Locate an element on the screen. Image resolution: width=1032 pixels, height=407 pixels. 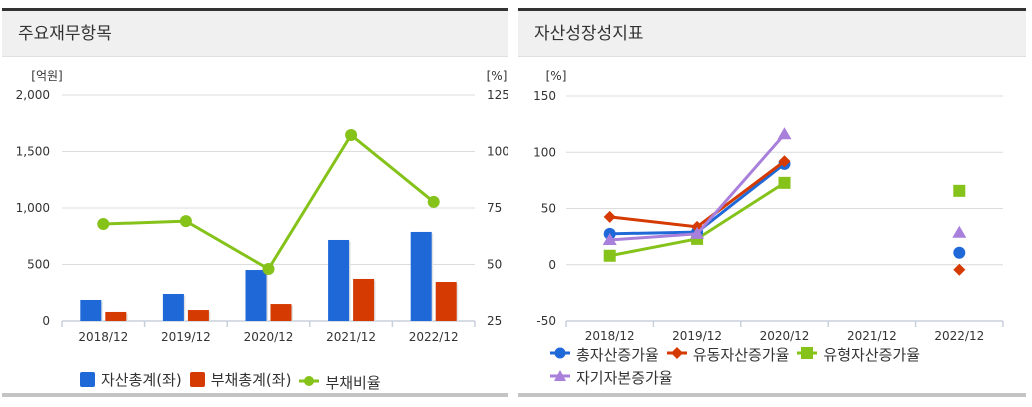
y-axis-tick: -50 is located at coordinates (546, 321).